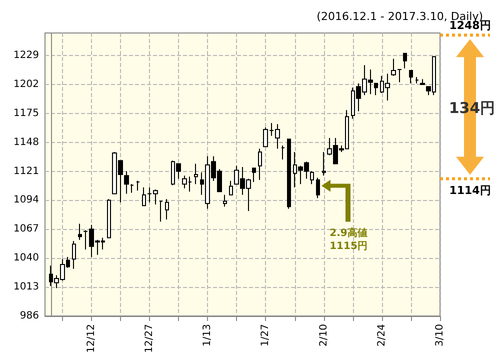  I want to click on x-tick-label: 12/27, so click(150, 338).